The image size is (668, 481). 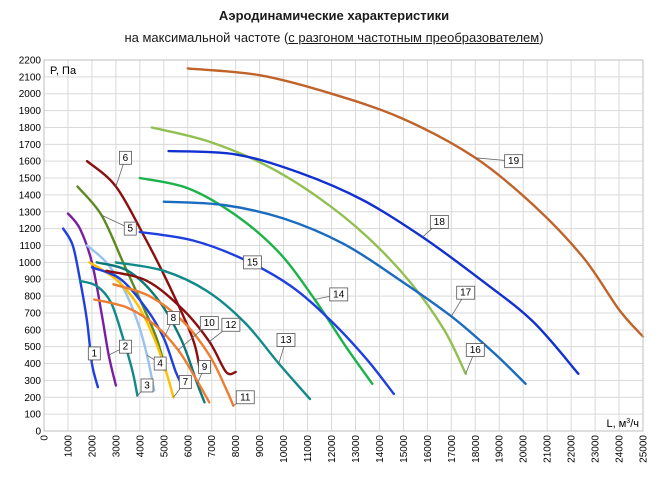 What do you see at coordinates (30, 162) in the screenshot?
I see `y-tick-label: 1600` at bounding box center [30, 162].